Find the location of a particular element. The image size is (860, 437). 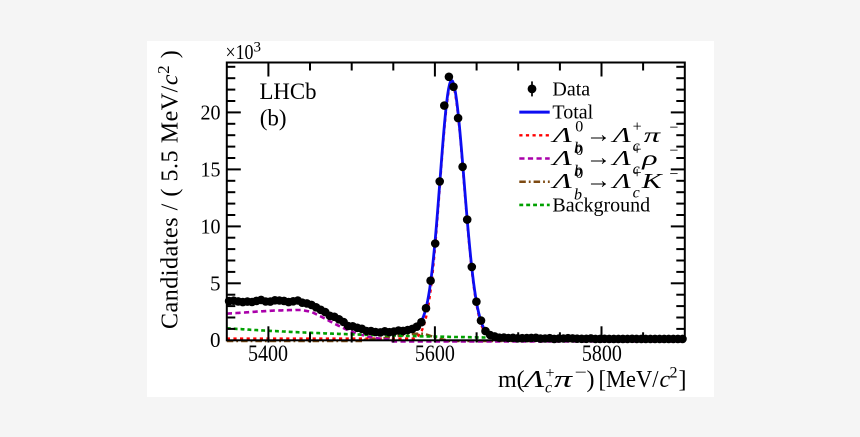

svg-text: 2 is located at coordinates (674, 373).